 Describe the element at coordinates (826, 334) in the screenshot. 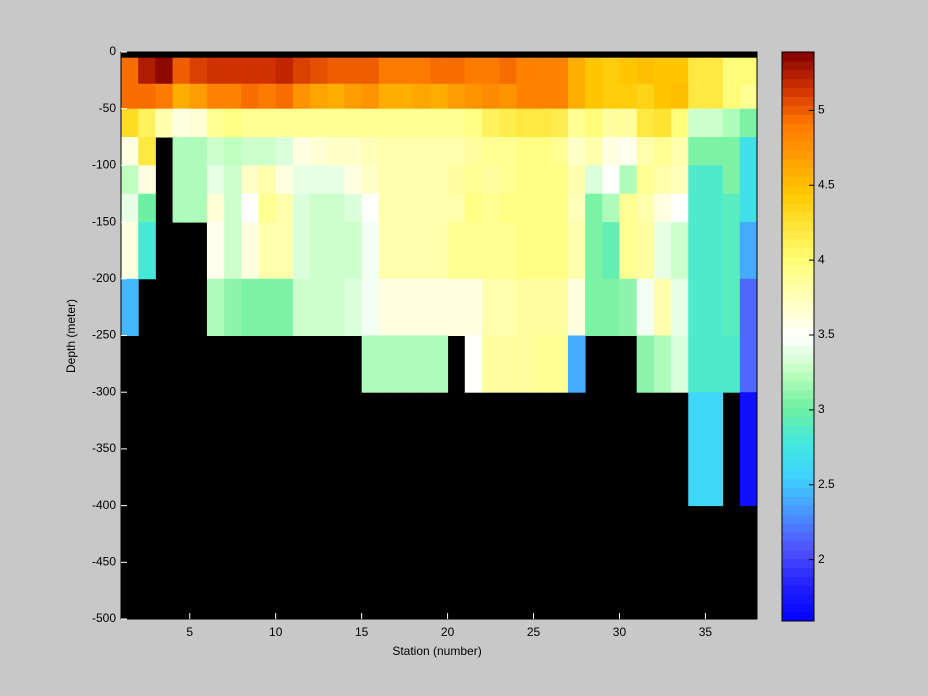

I see `colorbar-tick-label: 3.5` at that location.